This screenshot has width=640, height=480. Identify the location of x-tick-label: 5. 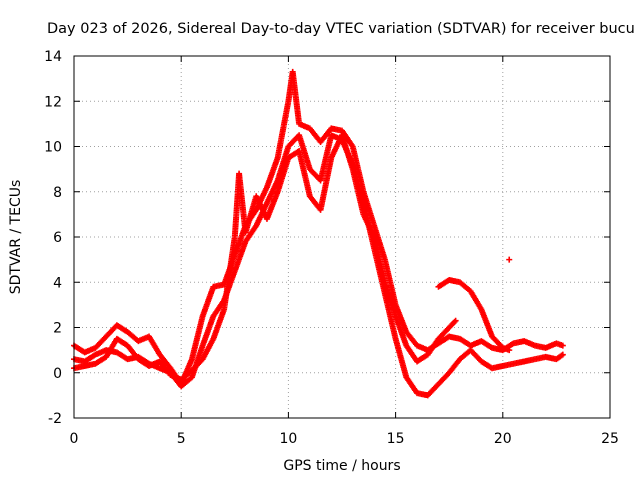
(181, 439).